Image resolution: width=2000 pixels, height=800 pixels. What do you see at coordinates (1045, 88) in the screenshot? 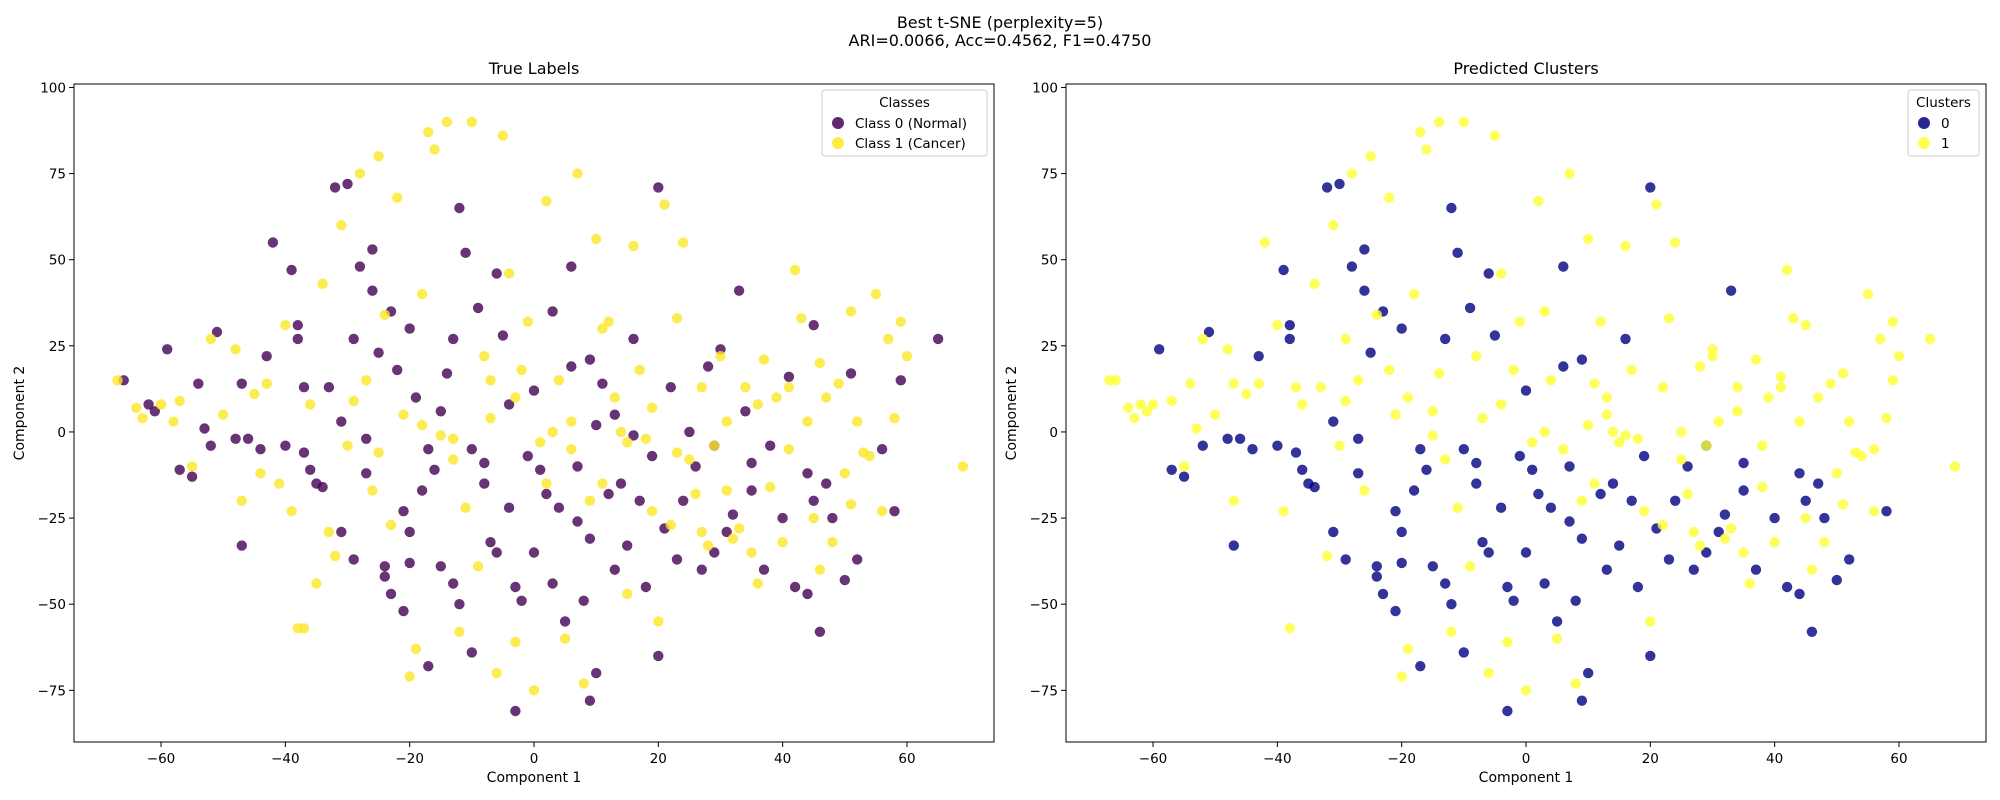
I see `y-tick-label: 100` at bounding box center [1045, 88].